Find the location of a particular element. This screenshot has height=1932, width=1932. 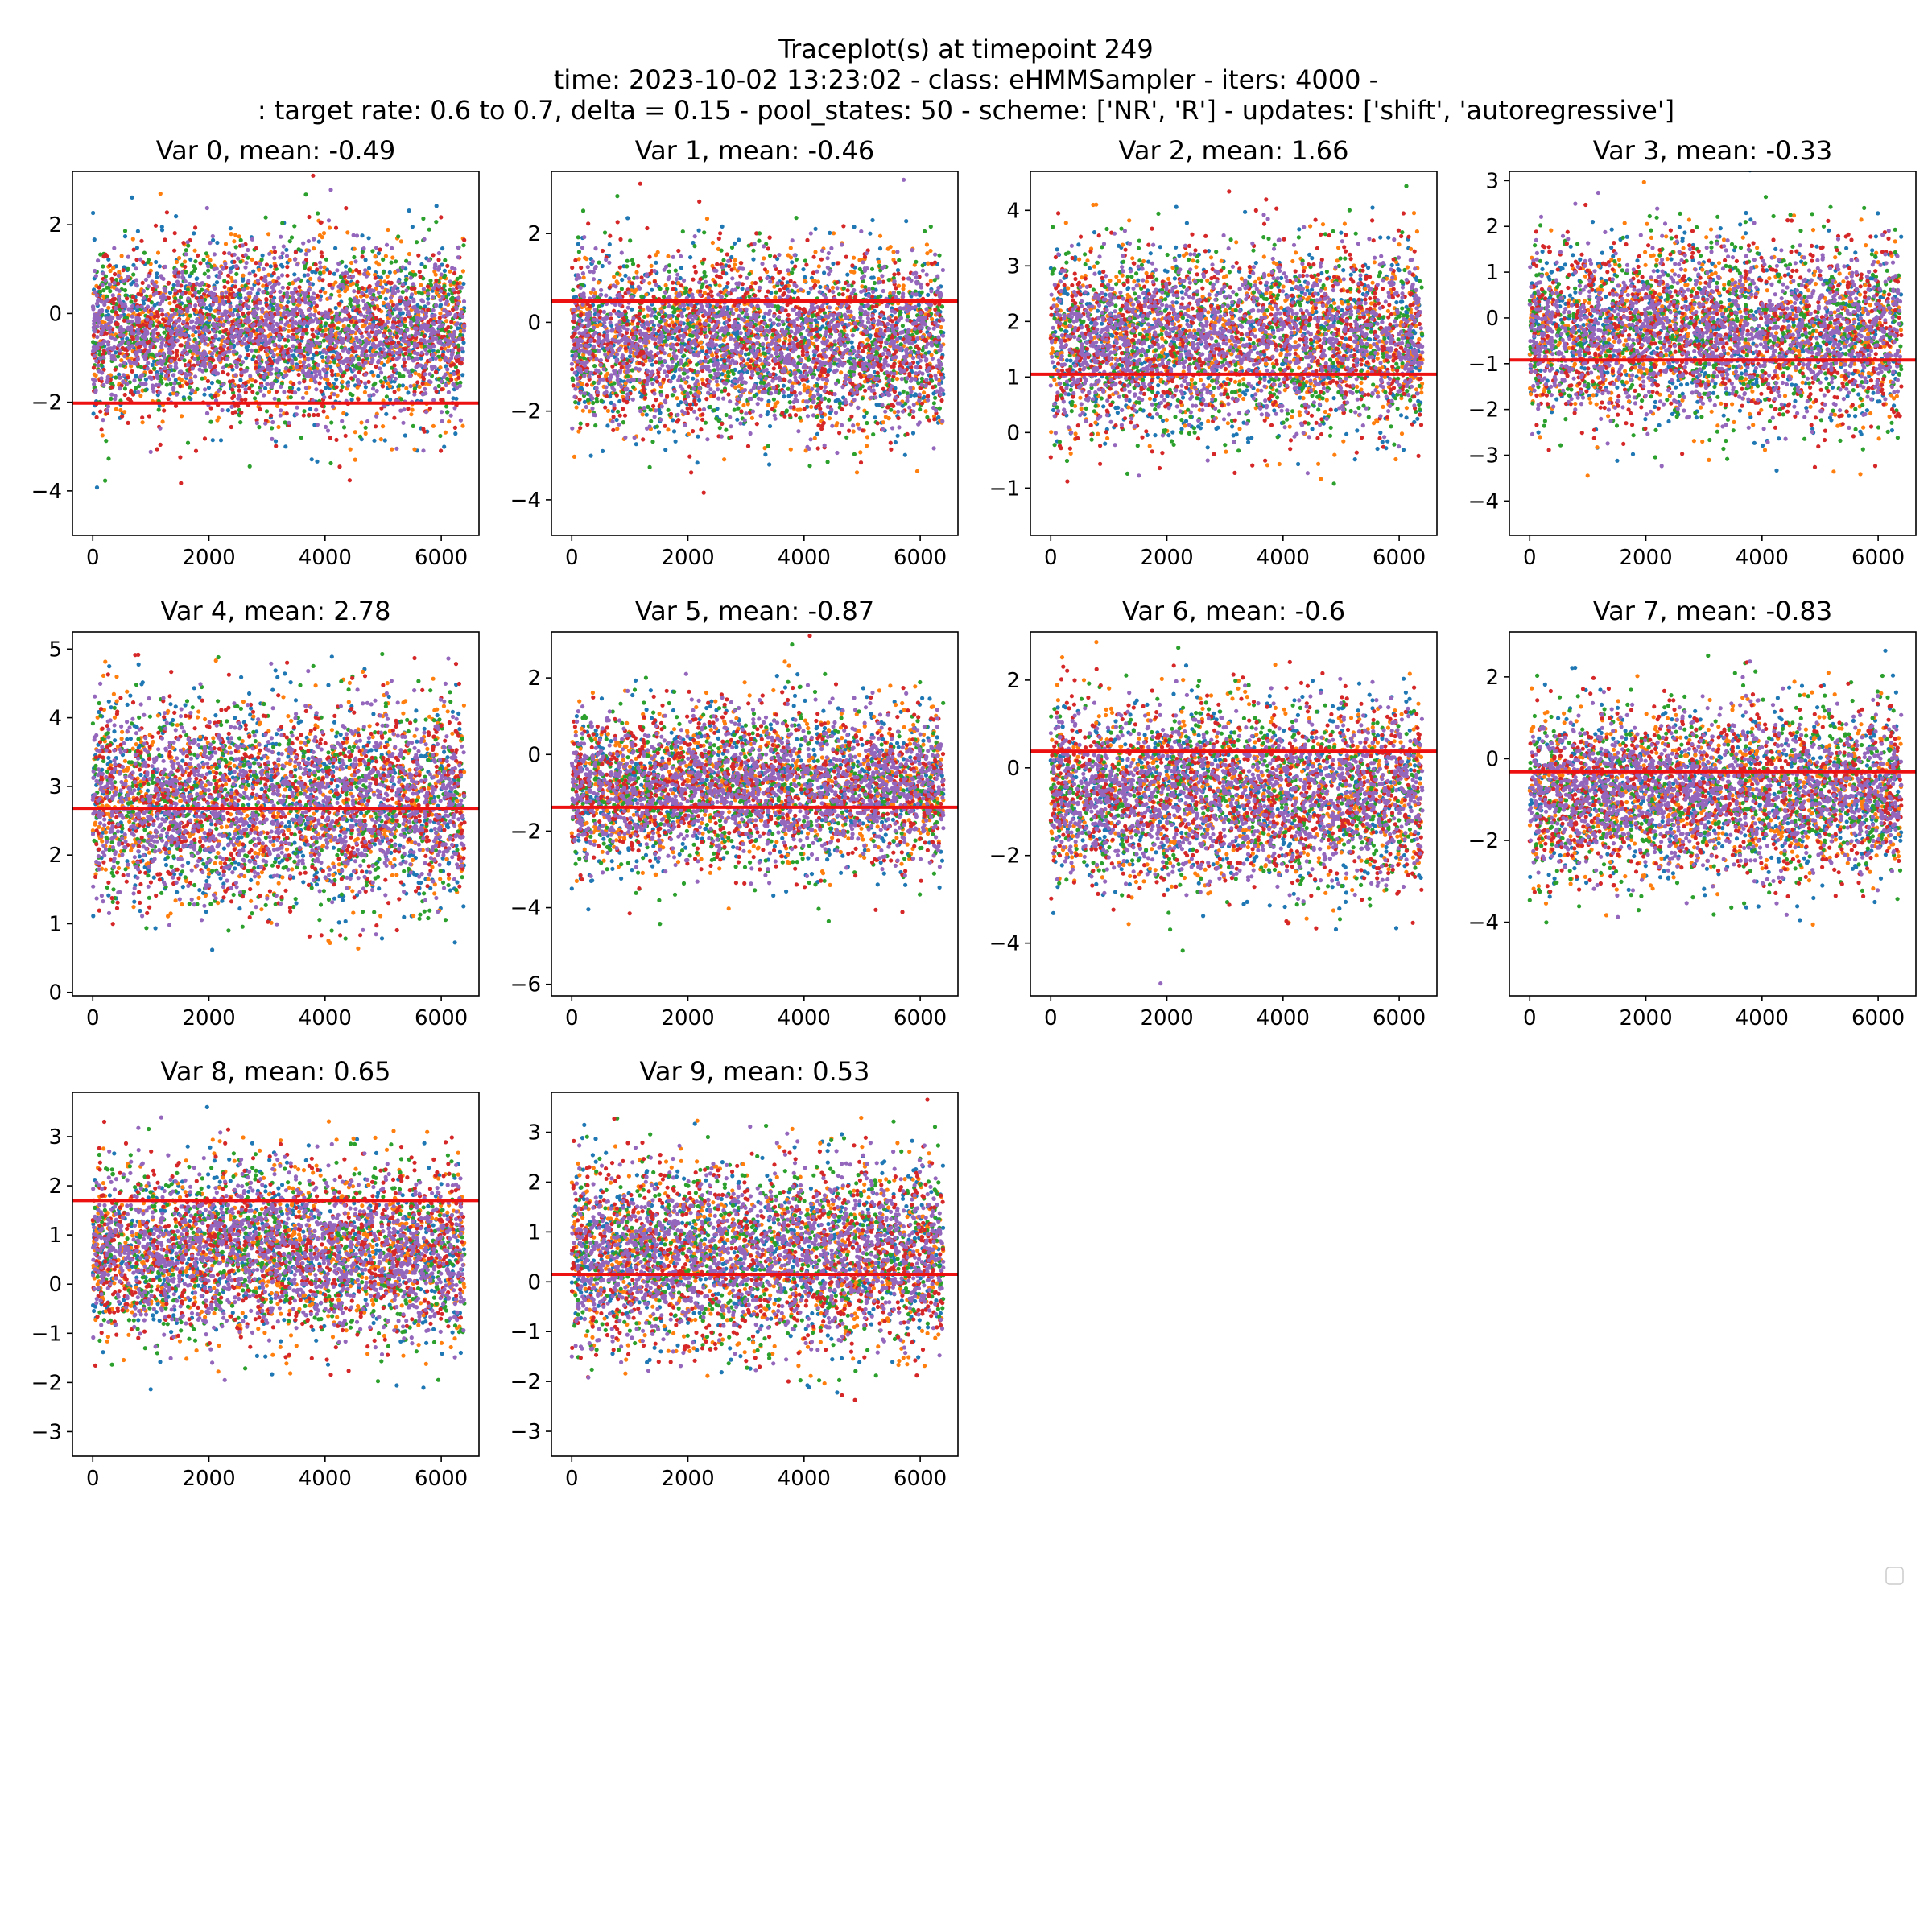

axes-frame is located at coordinates (276, 353).